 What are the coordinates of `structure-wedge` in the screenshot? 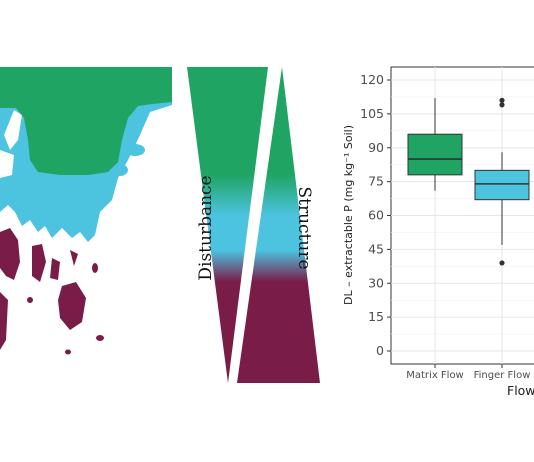 It's located at (278, 225).